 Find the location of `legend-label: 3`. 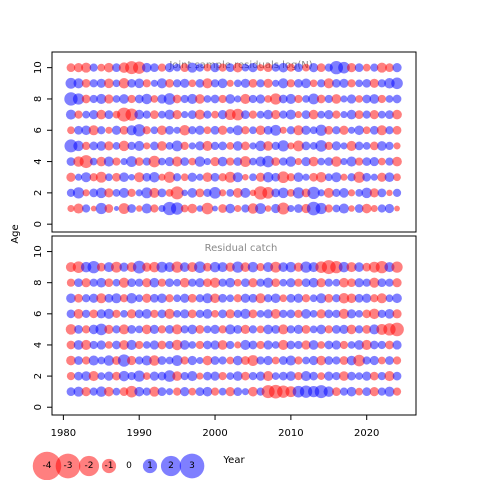

legend-label: 3 is located at coordinates (192, 466).